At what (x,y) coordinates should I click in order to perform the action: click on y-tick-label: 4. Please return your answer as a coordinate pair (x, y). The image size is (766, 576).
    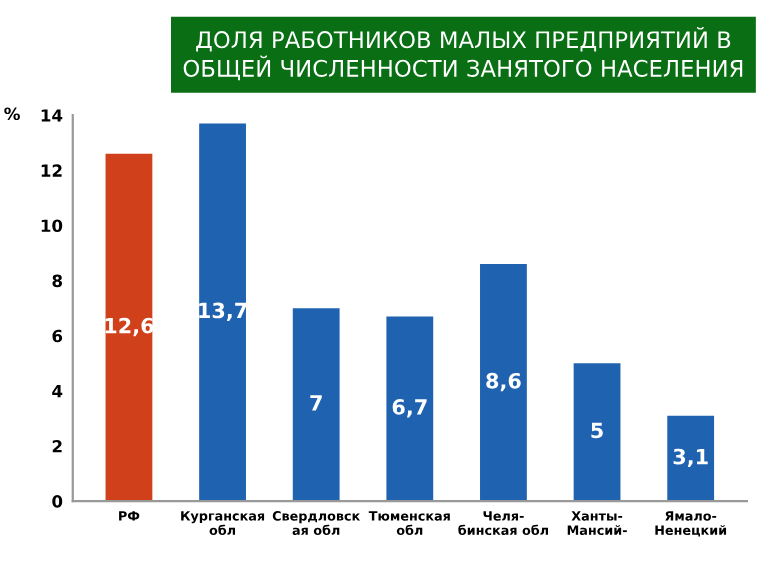
    Looking at the image, I should click on (57, 391).